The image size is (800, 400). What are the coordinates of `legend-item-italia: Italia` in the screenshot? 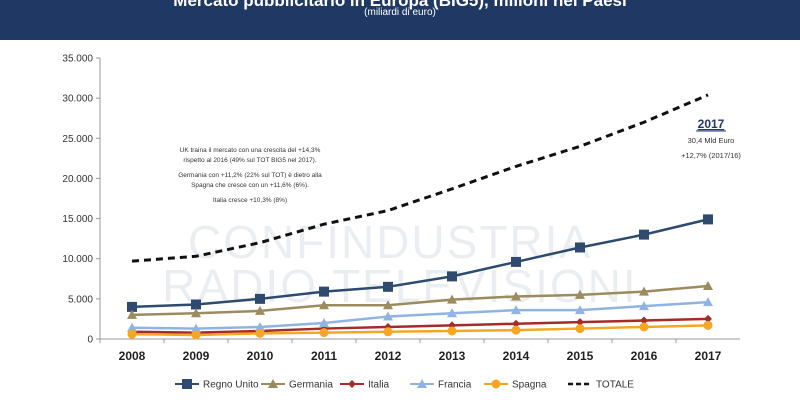 It's located at (365, 385).